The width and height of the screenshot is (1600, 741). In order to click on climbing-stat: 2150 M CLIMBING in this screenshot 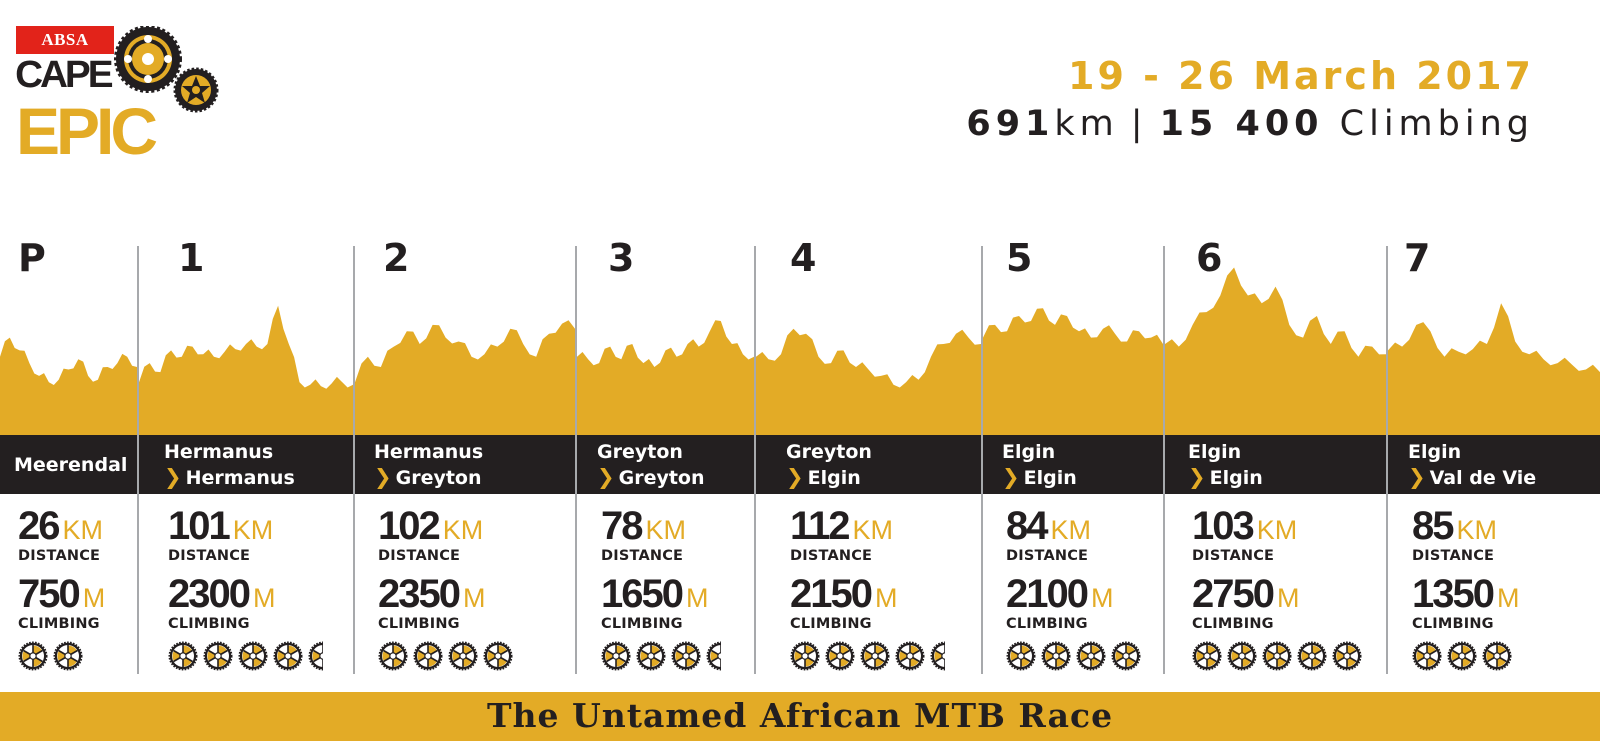, I will do `click(843, 602)`.